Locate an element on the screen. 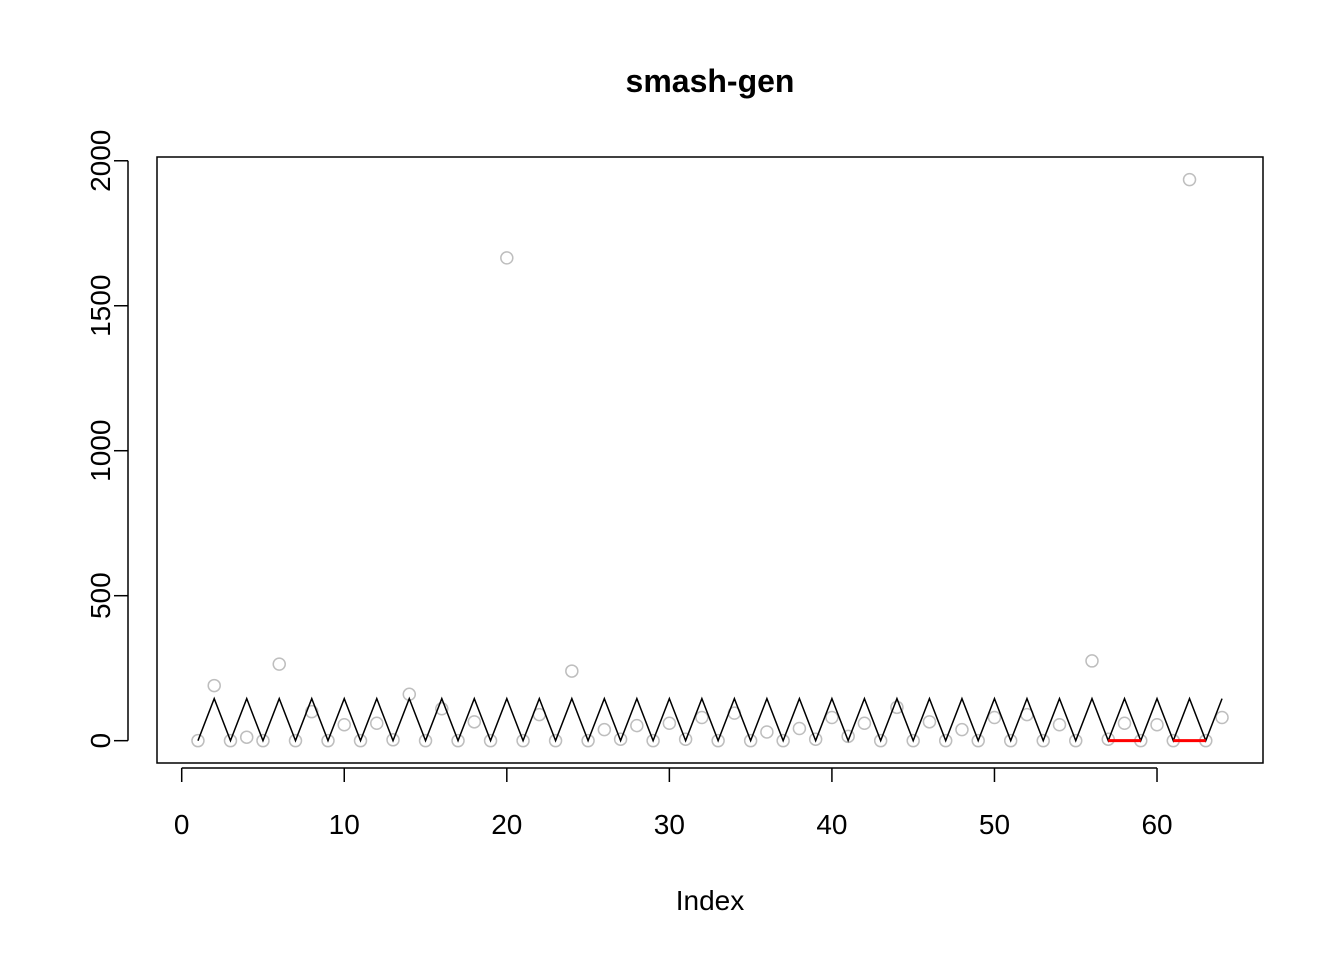  y-tick-label: 500 is located at coordinates (100, 595).